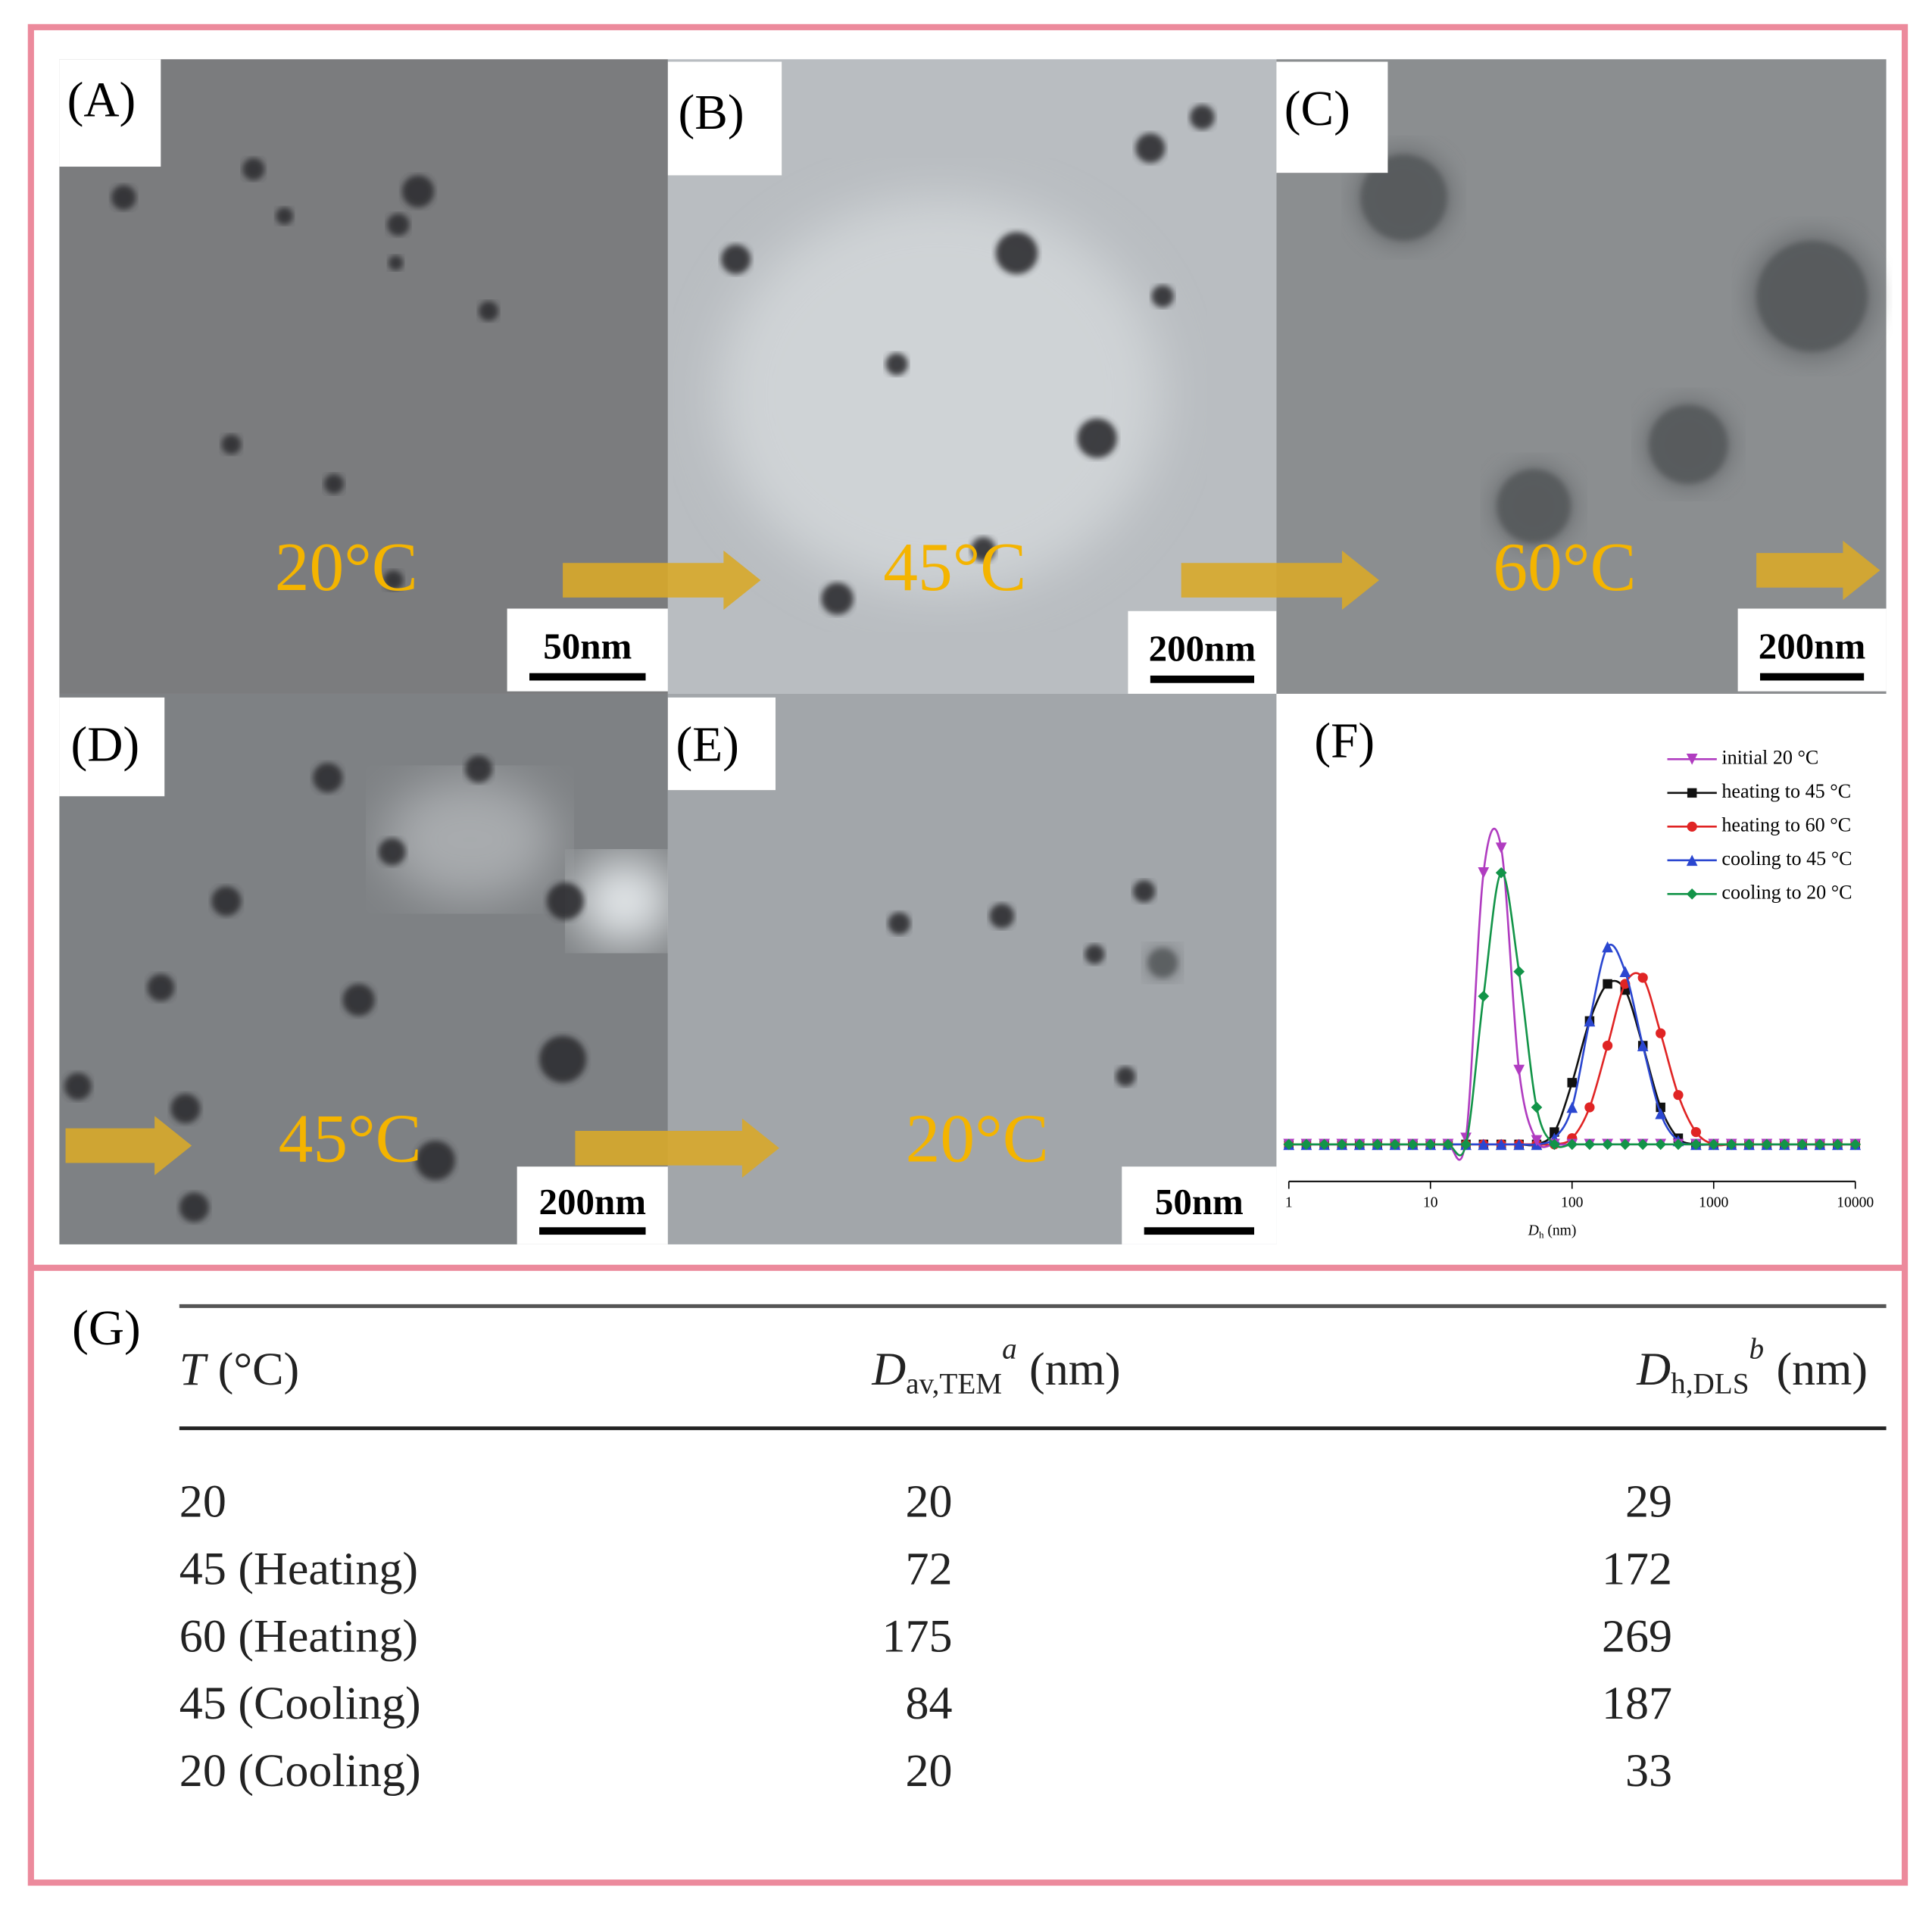 The height and width of the screenshot is (1911, 1932). I want to click on scale-label: 50nm, so click(1199, 1202).